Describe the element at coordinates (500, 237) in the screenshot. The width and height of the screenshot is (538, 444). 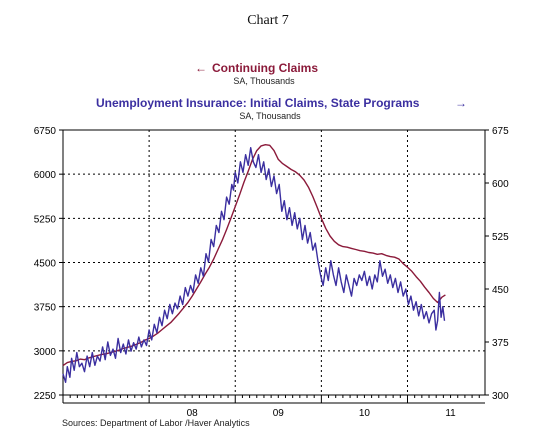
I see `right-tick-label: 525` at that location.